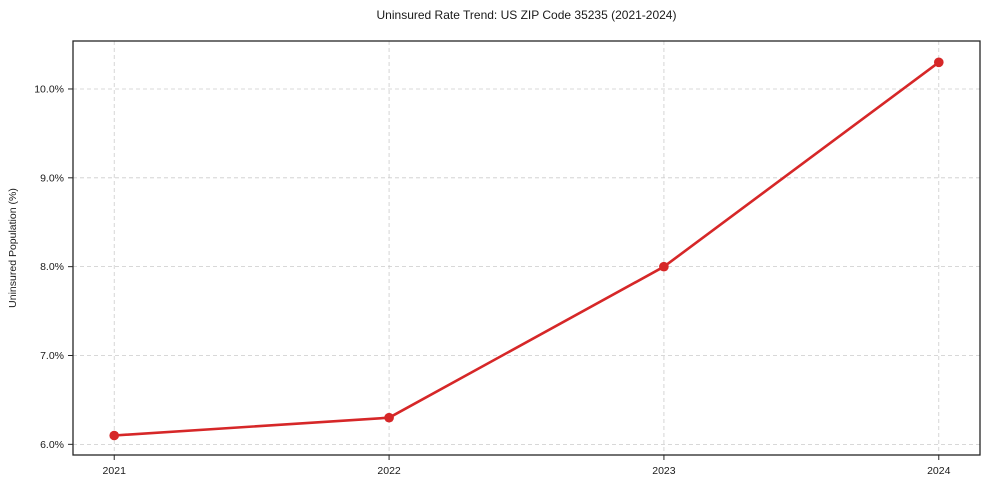 Image resolution: width=989 pixels, height=490 pixels. What do you see at coordinates (49, 89) in the screenshot?
I see `y-tick-label: 10.0%` at bounding box center [49, 89].